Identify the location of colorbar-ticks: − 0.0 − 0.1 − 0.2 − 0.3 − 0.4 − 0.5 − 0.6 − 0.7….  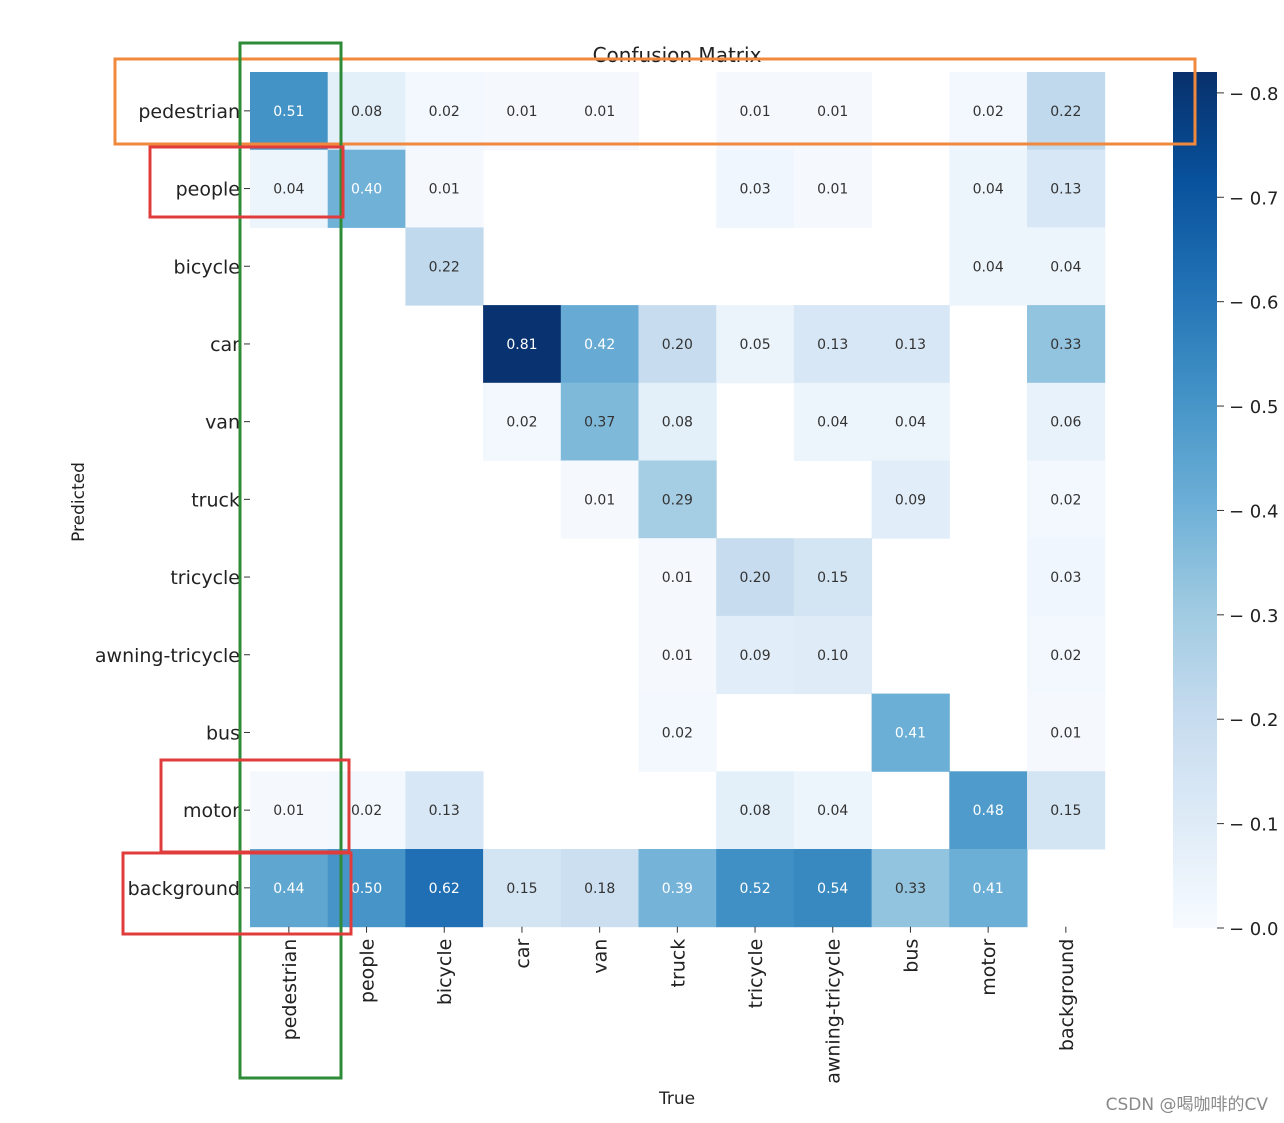
(1247, 512).